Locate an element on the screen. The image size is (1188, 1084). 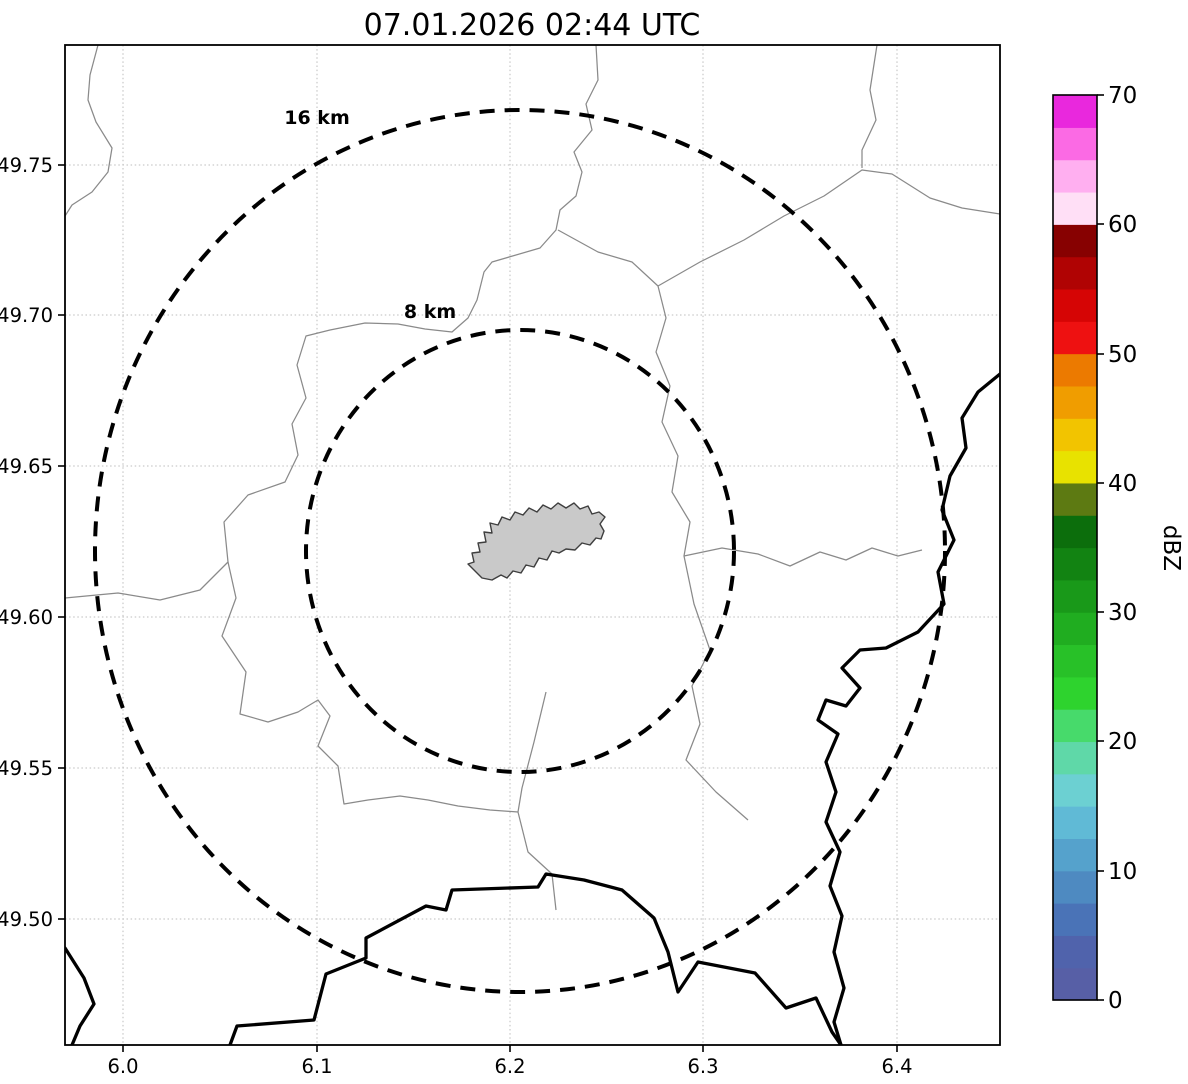
colorbar-tick-label: 50 is located at coordinates (1122, 355).